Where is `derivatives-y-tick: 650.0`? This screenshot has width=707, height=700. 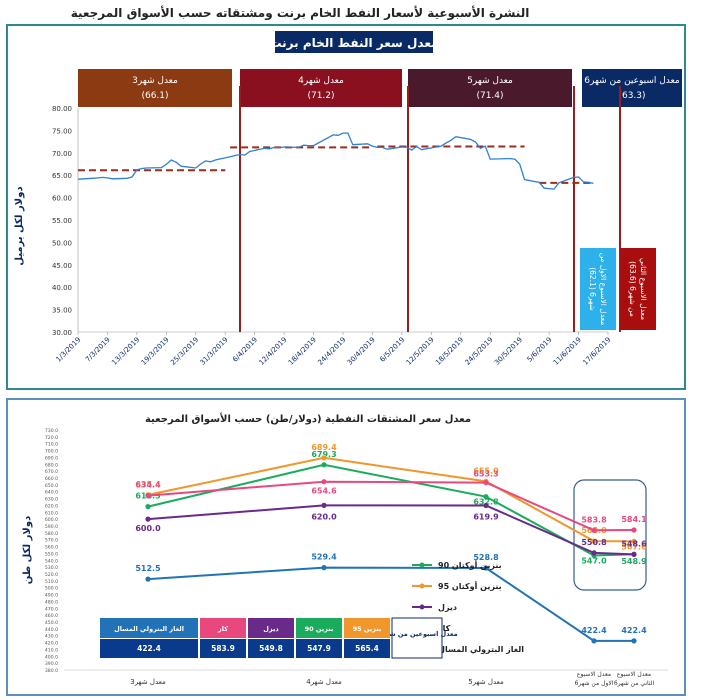 derivatives-y-tick: 650.0 is located at coordinates (51, 486).